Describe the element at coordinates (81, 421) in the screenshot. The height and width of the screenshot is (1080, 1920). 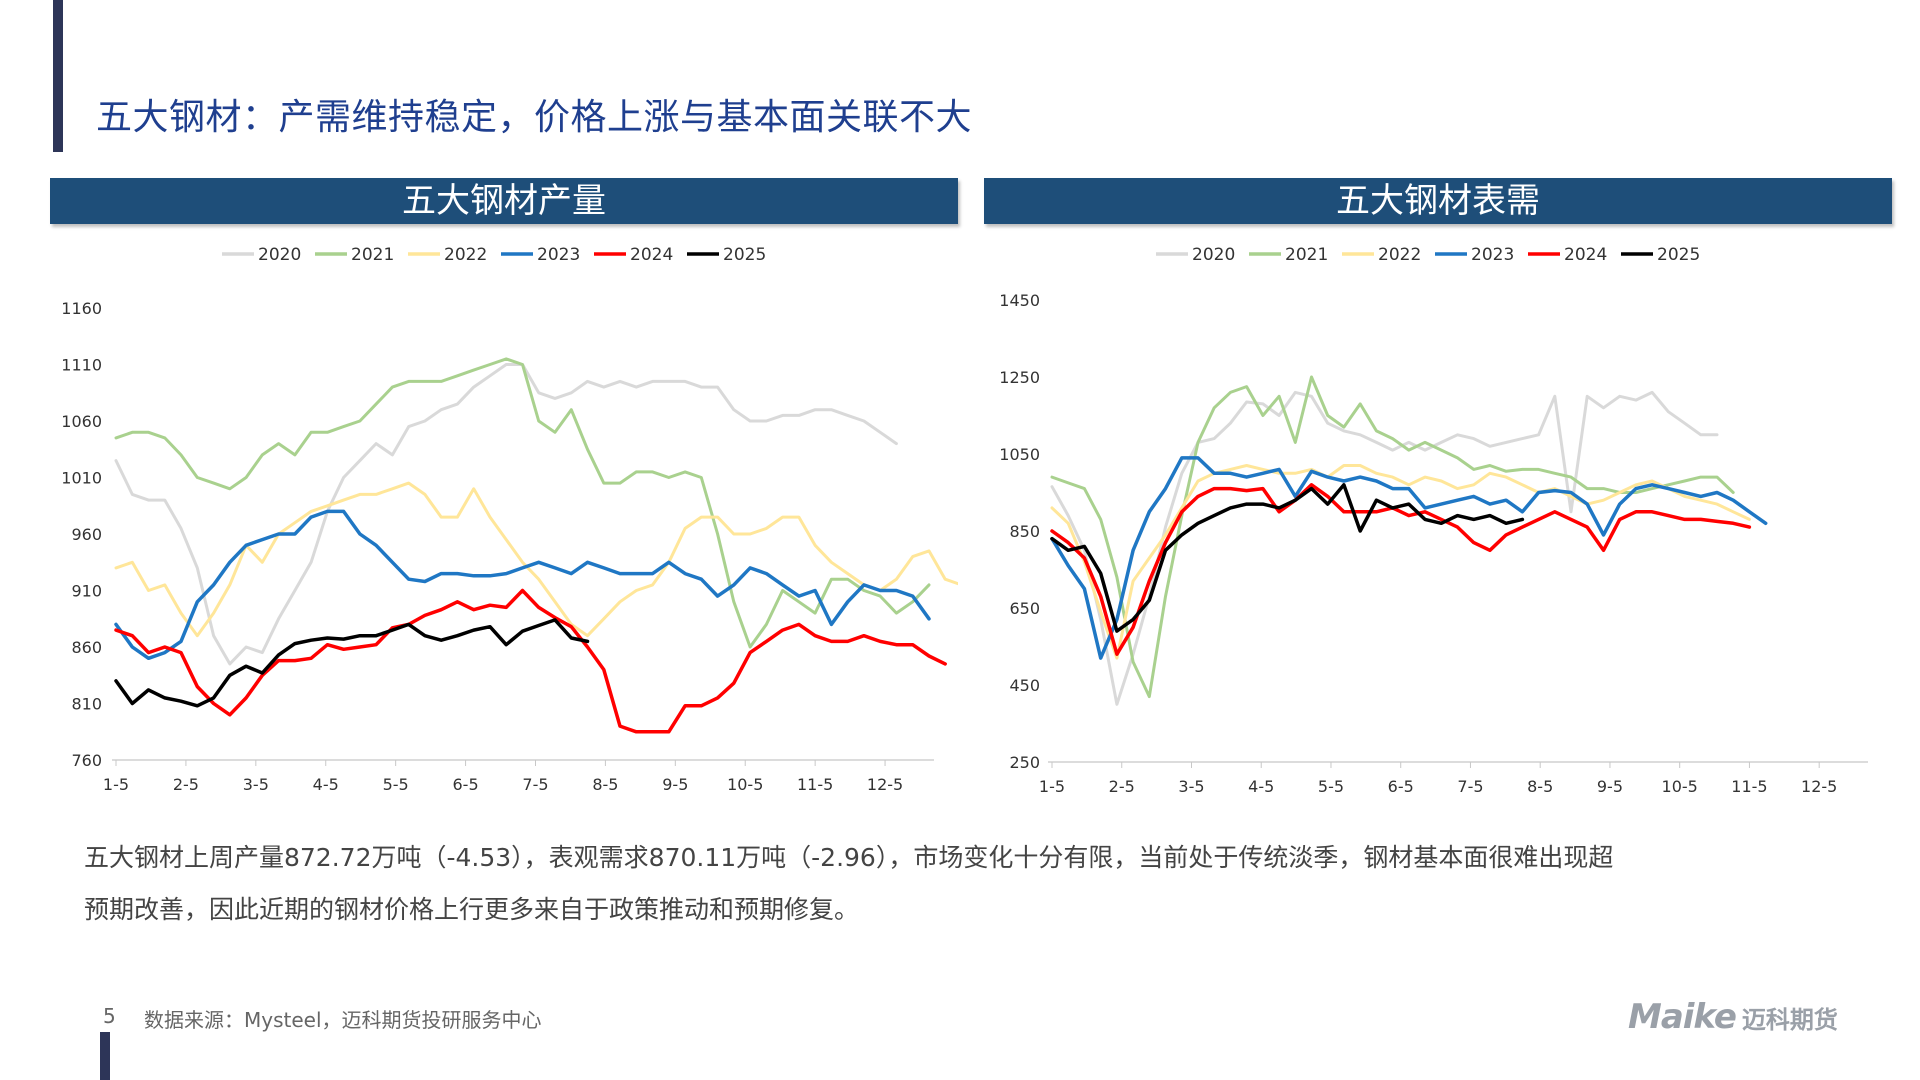
I see `y-tick-label: 1060` at that location.